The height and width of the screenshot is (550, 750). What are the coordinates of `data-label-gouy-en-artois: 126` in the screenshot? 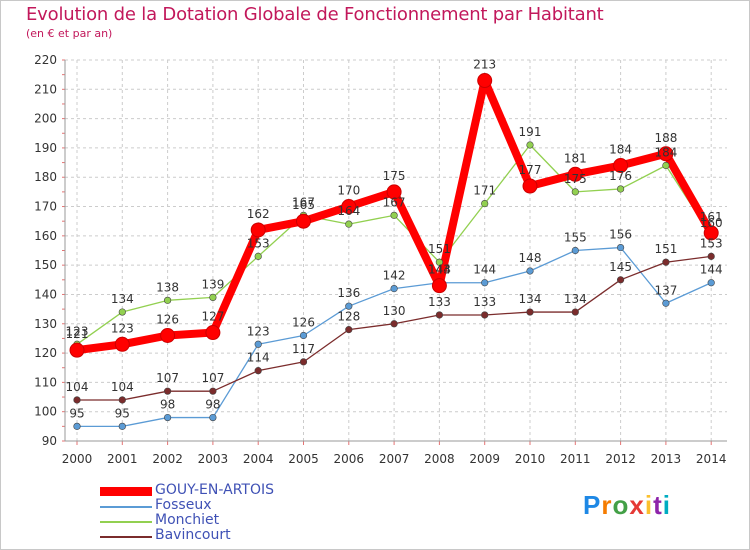 It's located at (167, 319).